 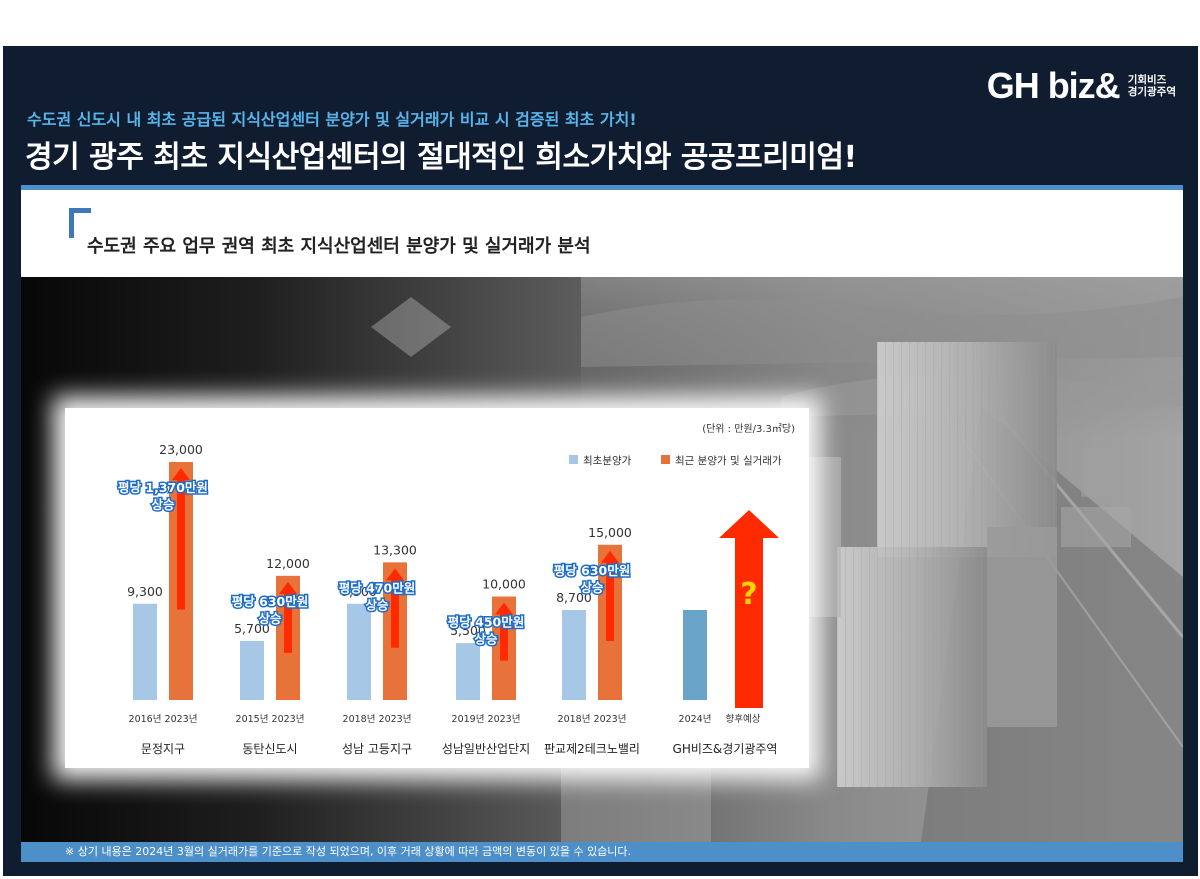 I want to click on category-label: 성남일반산업단지, so click(x=486, y=749).